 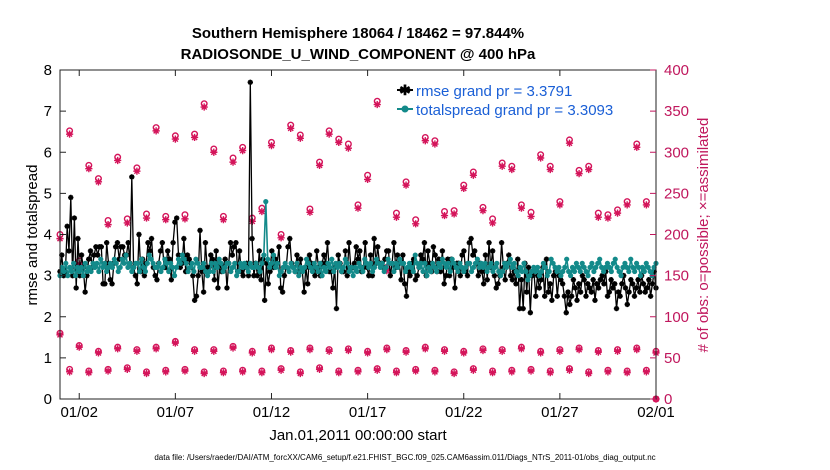 What do you see at coordinates (32, 235) in the screenshot?
I see `y-axis-label-left: rmse and totalspread` at bounding box center [32, 235].